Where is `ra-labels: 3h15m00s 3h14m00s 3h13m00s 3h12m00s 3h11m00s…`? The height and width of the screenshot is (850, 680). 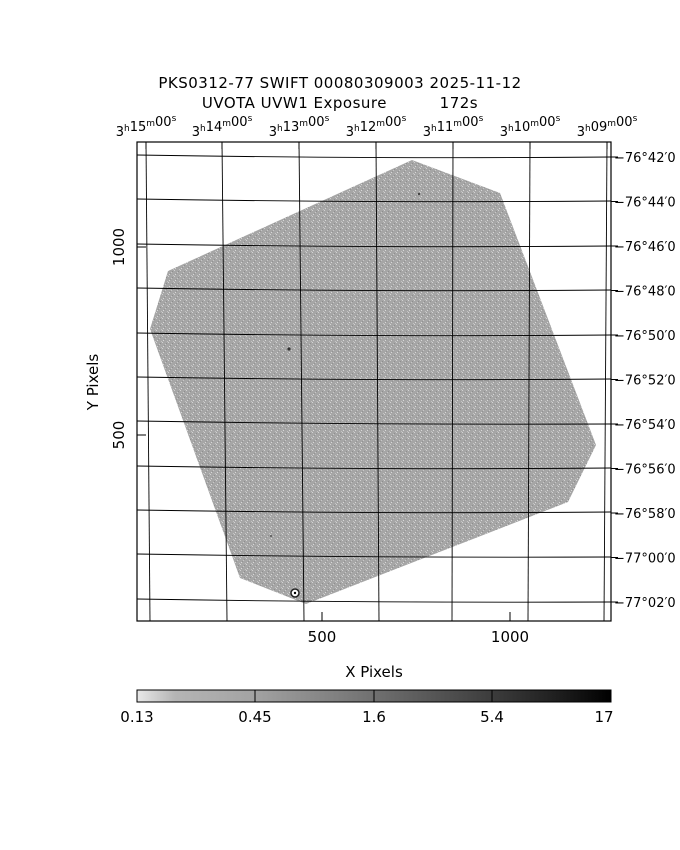
ra-labels: 3h15m00s 3h14m00s 3h13m00s 3h12m00s 3h11m00s… is located at coordinates (377, 131).